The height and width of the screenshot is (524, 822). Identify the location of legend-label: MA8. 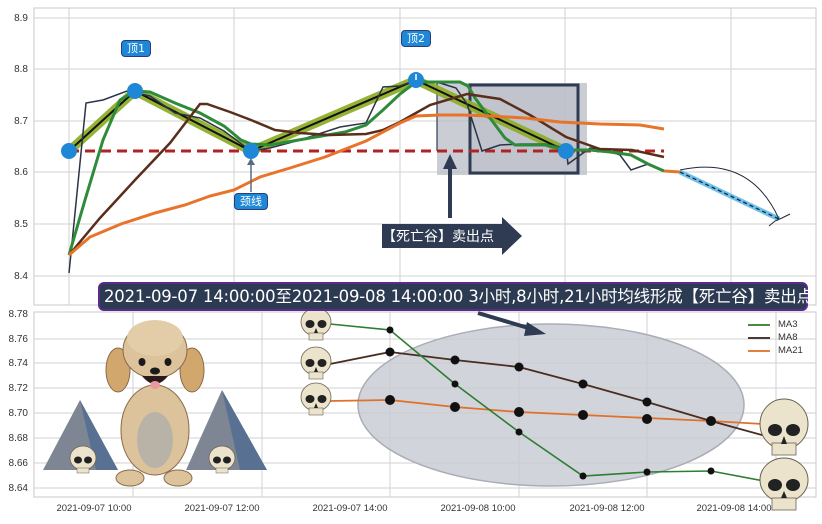
(788, 337).